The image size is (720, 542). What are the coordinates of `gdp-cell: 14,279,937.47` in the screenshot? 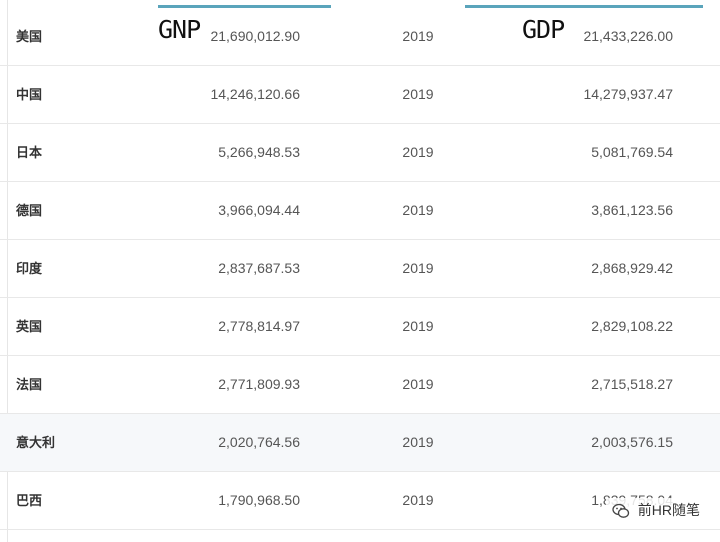 It's located at (628, 94).